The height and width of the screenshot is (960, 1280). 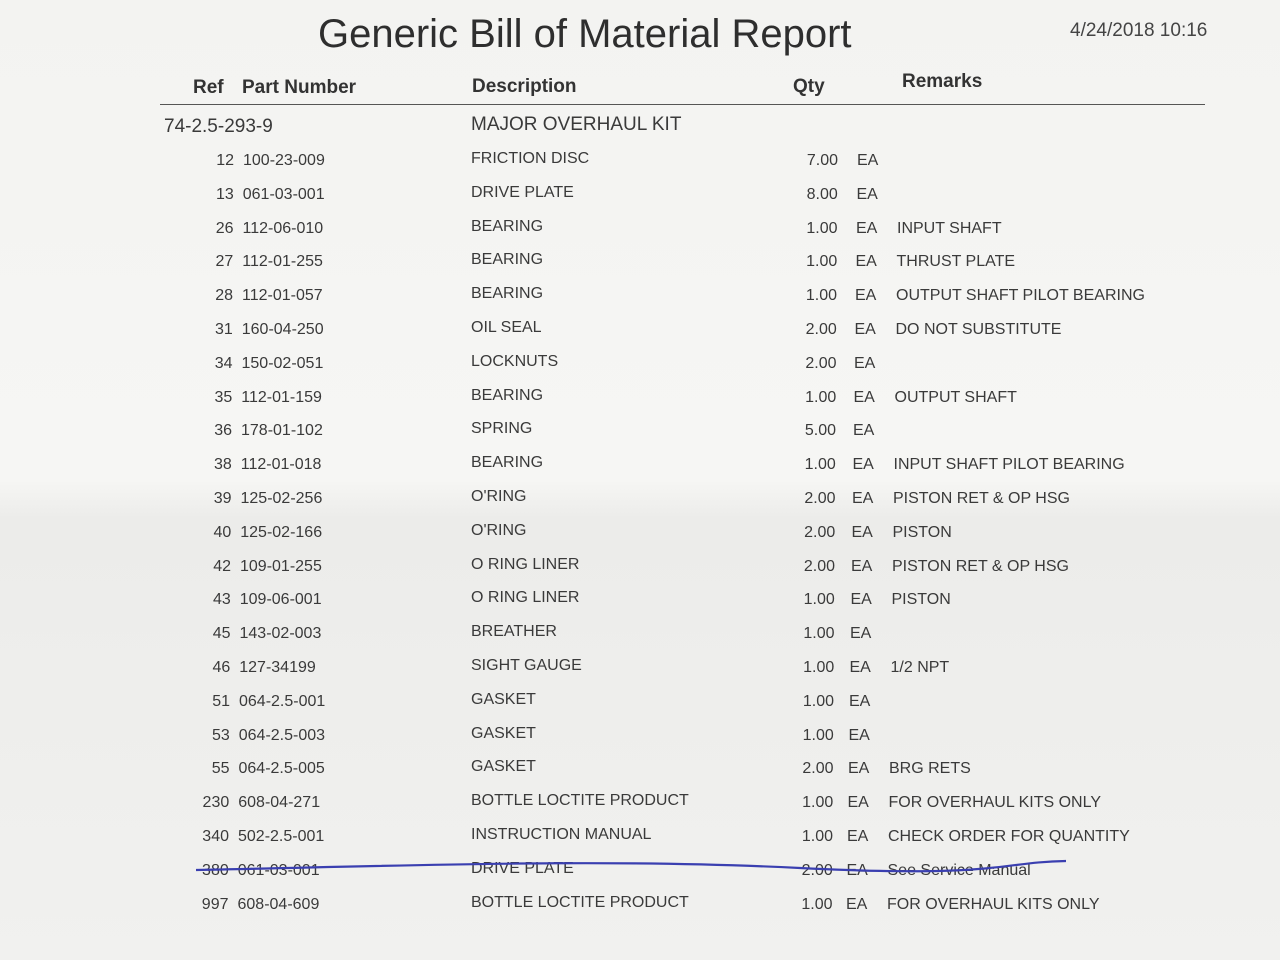 What do you see at coordinates (822, 194) in the screenshot?
I see `quantity: 8.00` at bounding box center [822, 194].